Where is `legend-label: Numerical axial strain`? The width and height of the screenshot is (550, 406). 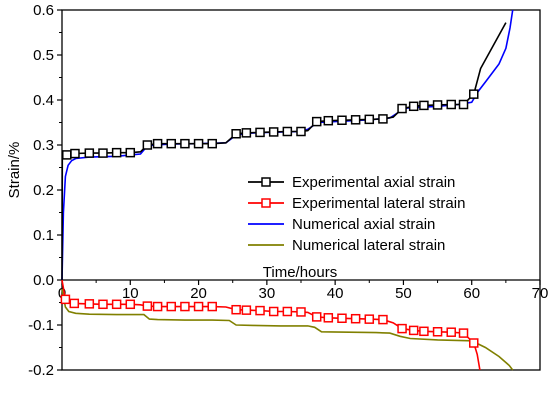 legend-label: Numerical axial strain is located at coordinates (363, 224).